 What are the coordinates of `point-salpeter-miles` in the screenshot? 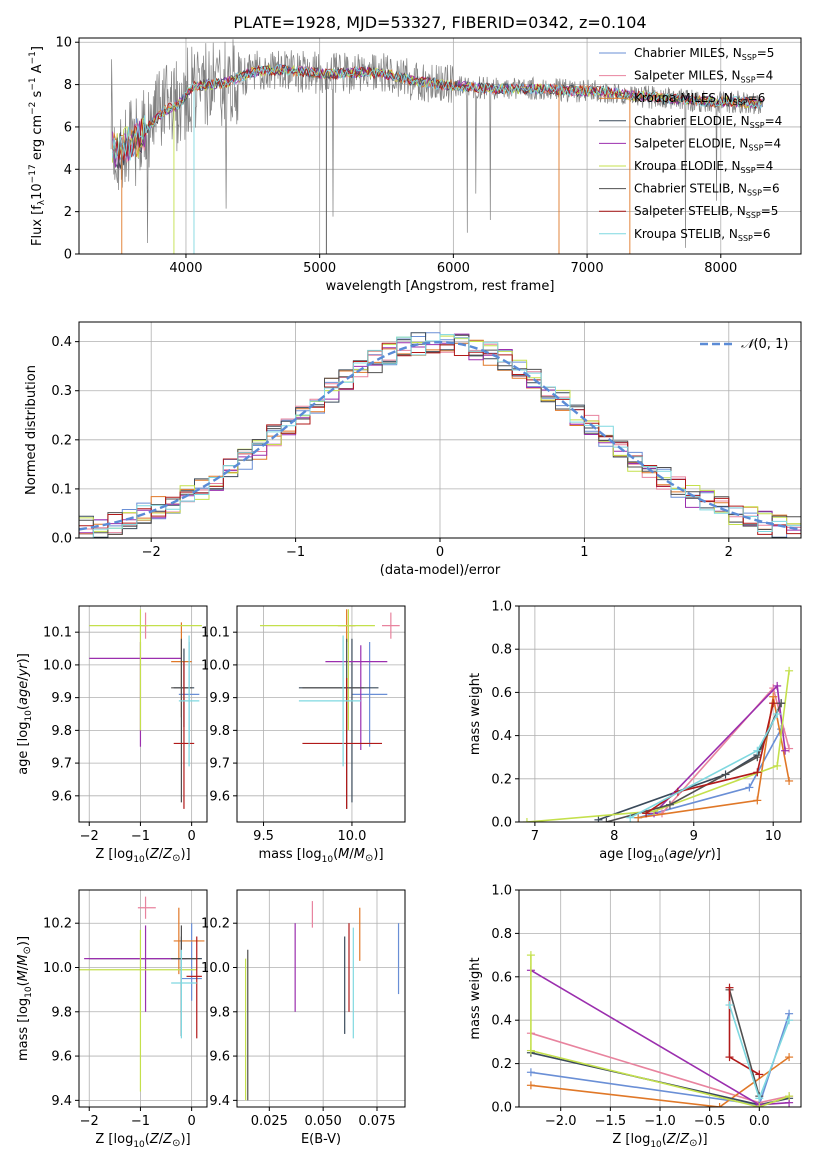 It's located at (391, 625).